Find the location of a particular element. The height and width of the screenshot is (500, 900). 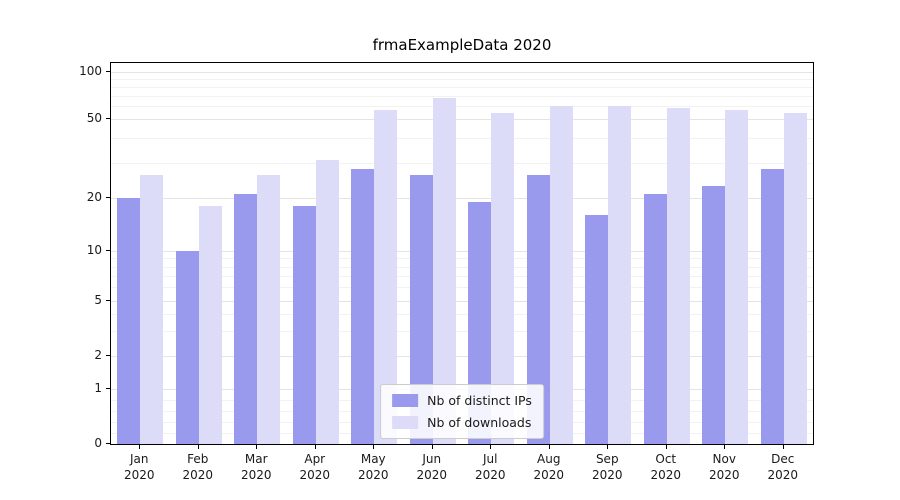

x-tick-label: Mar 2020 is located at coordinates (256, 467).